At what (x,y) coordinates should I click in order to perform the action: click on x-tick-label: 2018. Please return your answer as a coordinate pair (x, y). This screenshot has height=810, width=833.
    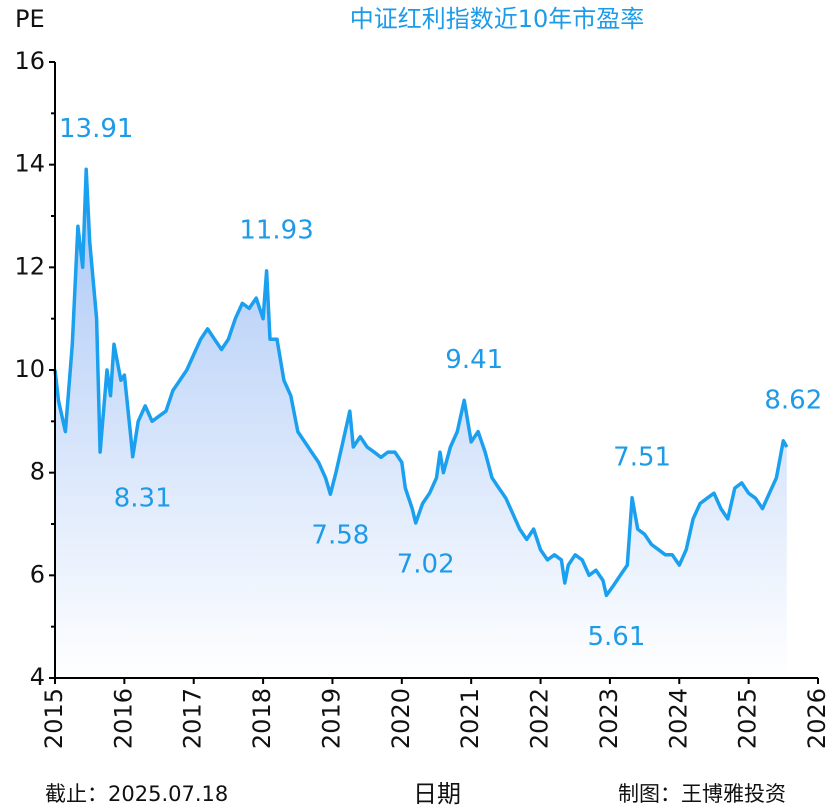
    Looking at the image, I should click on (262, 718).